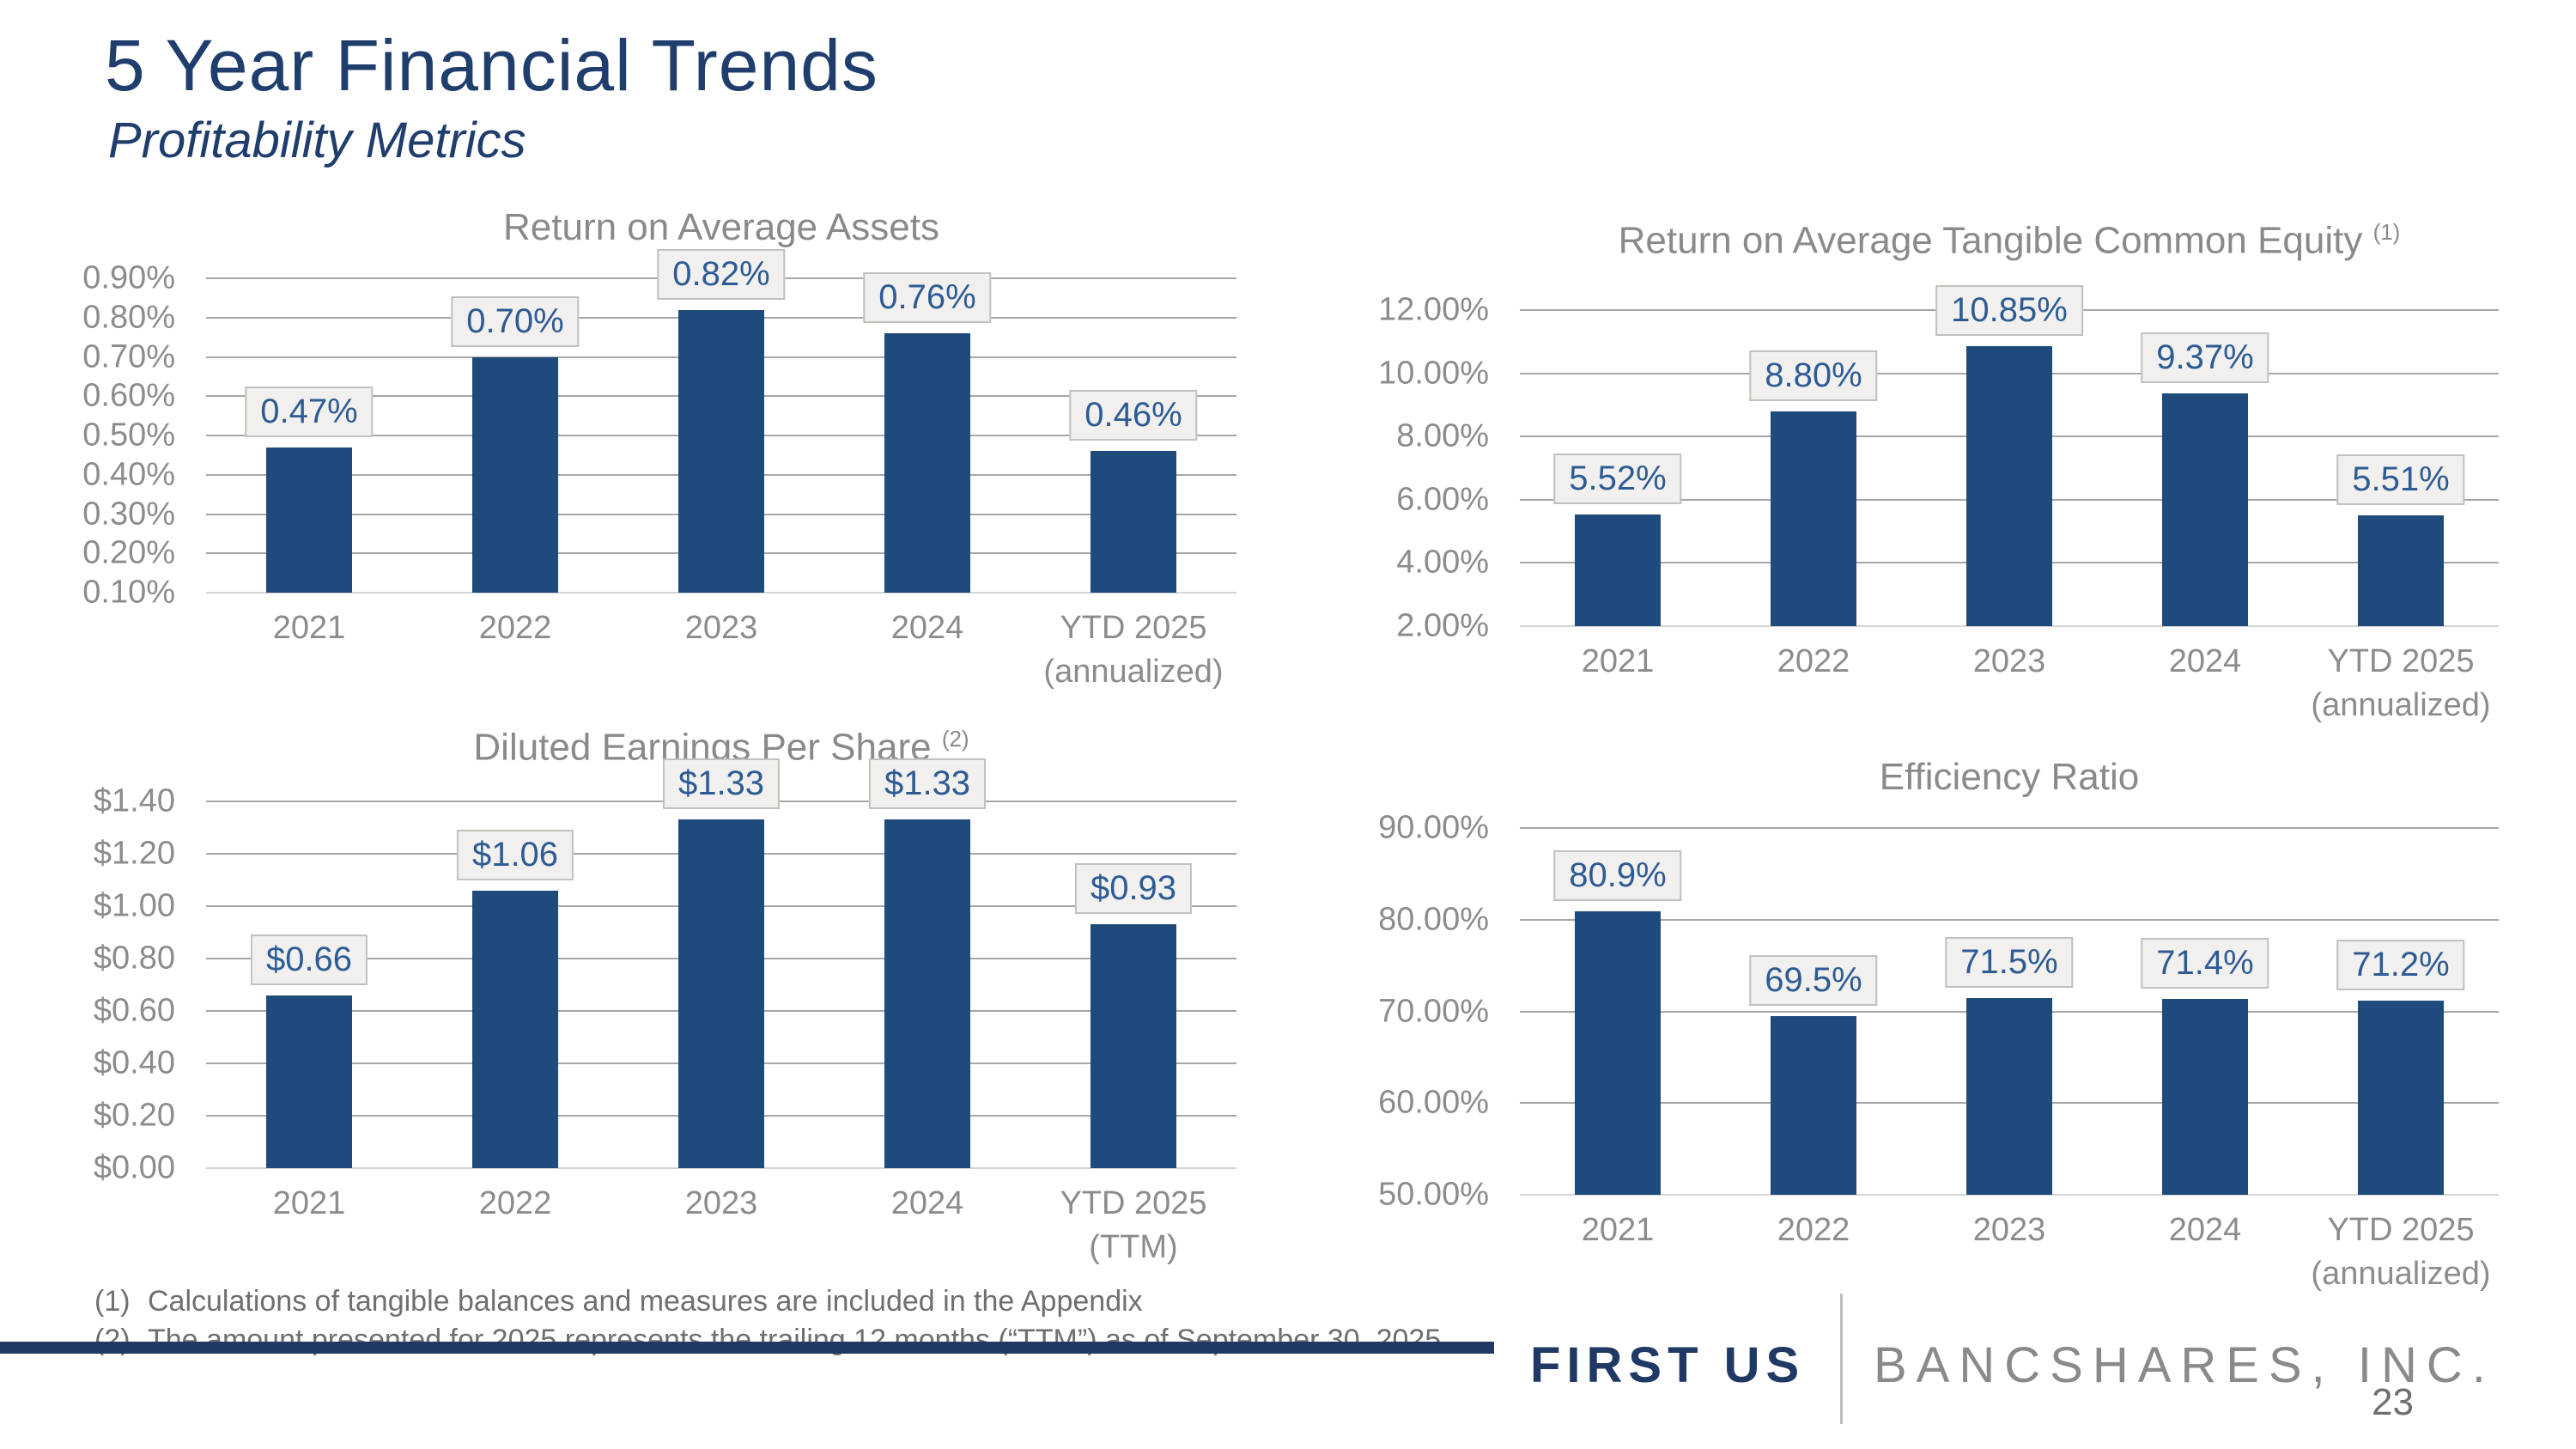 The image size is (2576, 1449). I want to click on brand-name-first-us: FIRST US, so click(1668, 1365).